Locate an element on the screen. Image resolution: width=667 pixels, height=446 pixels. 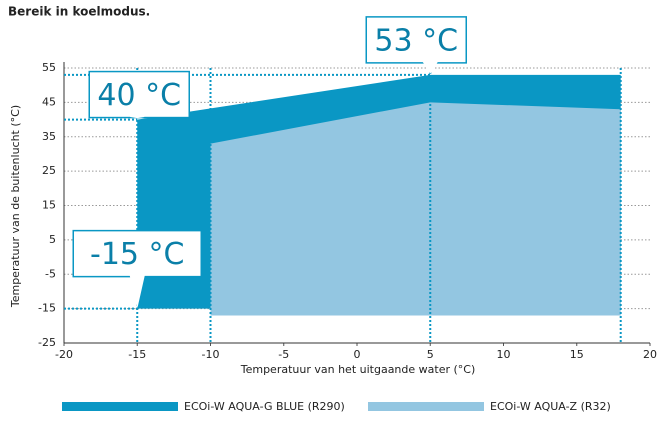
annotation: 53 °C is located at coordinates (416, 40).